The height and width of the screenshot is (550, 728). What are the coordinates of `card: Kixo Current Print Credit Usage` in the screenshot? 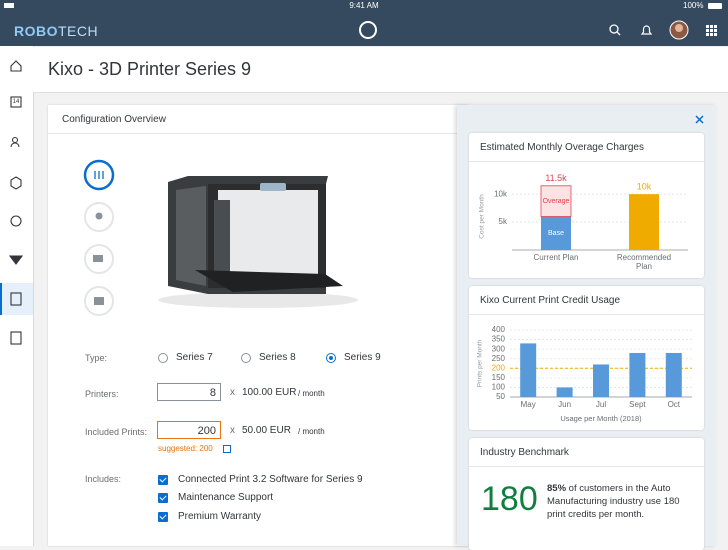 It's located at (586, 358).